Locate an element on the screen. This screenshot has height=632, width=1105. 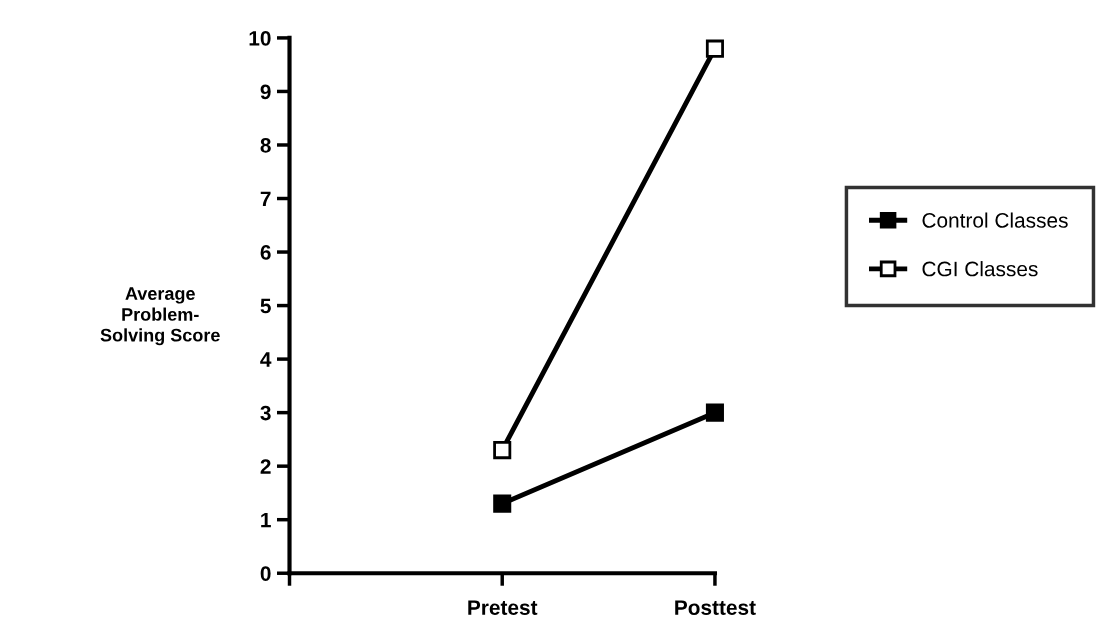
x-tick-label: Pretest is located at coordinates (503, 607).